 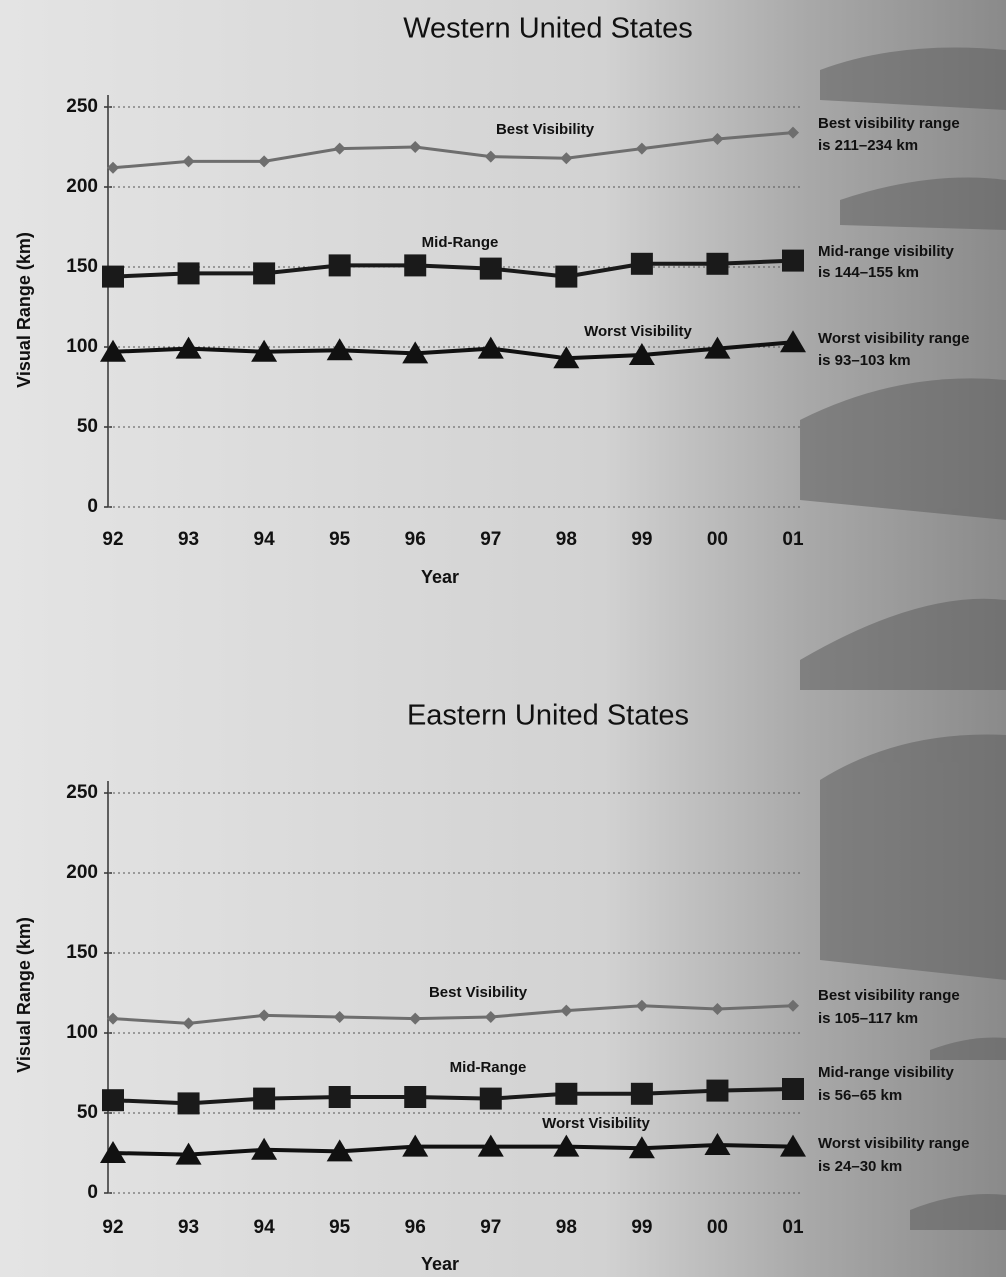 I want to click on chart-title: Western United States, so click(x=548, y=29).